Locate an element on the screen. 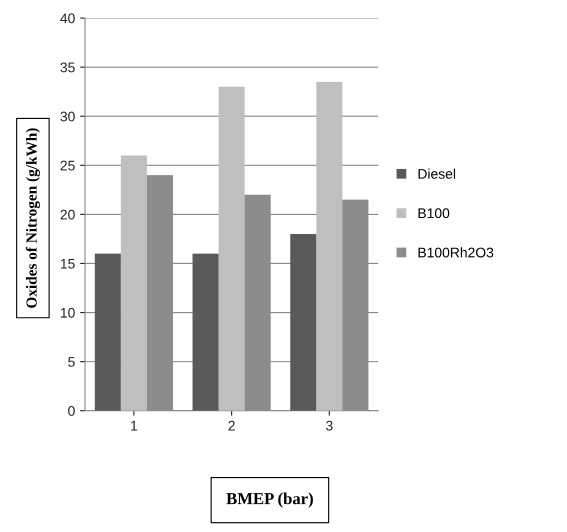 This screenshot has width=567, height=532. y-tick-label: 0 is located at coordinates (71, 411).